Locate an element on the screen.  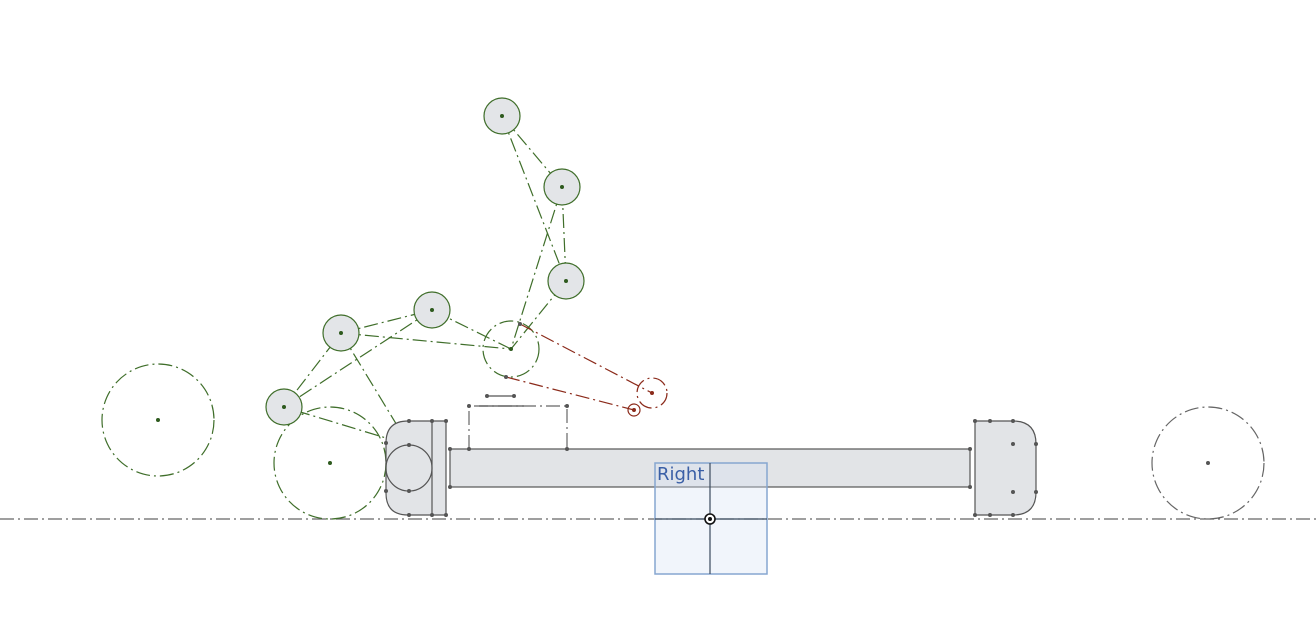
plane-label: Right is located at coordinates (680, 474).